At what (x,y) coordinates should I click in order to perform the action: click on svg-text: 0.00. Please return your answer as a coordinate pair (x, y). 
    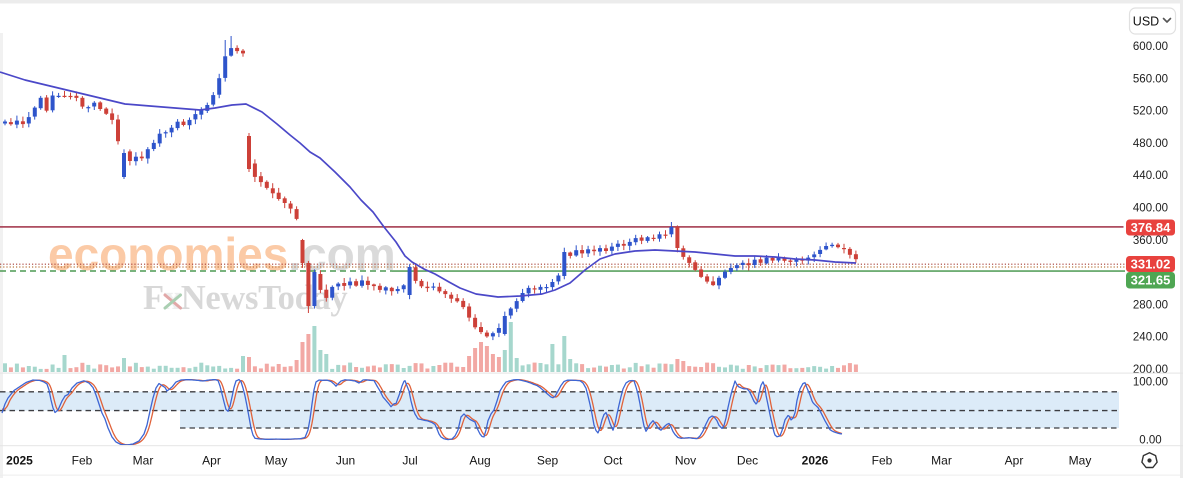
    Looking at the image, I should click on (1150, 441).